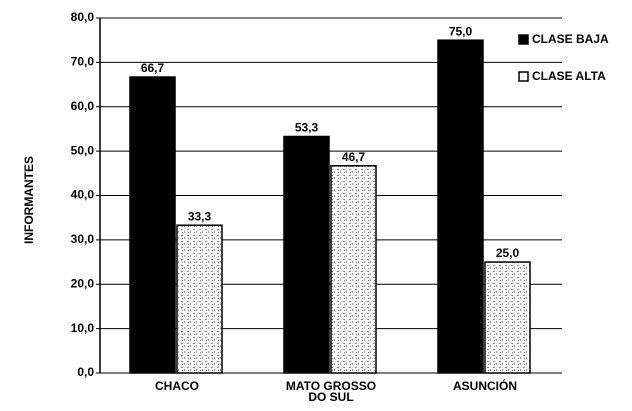 This screenshot has width=632, height=411. What do you see at coordinates (569, 76) in the screenshot?
I see `legend-label: CLASE ALTA` at bounding box center [569, 76].